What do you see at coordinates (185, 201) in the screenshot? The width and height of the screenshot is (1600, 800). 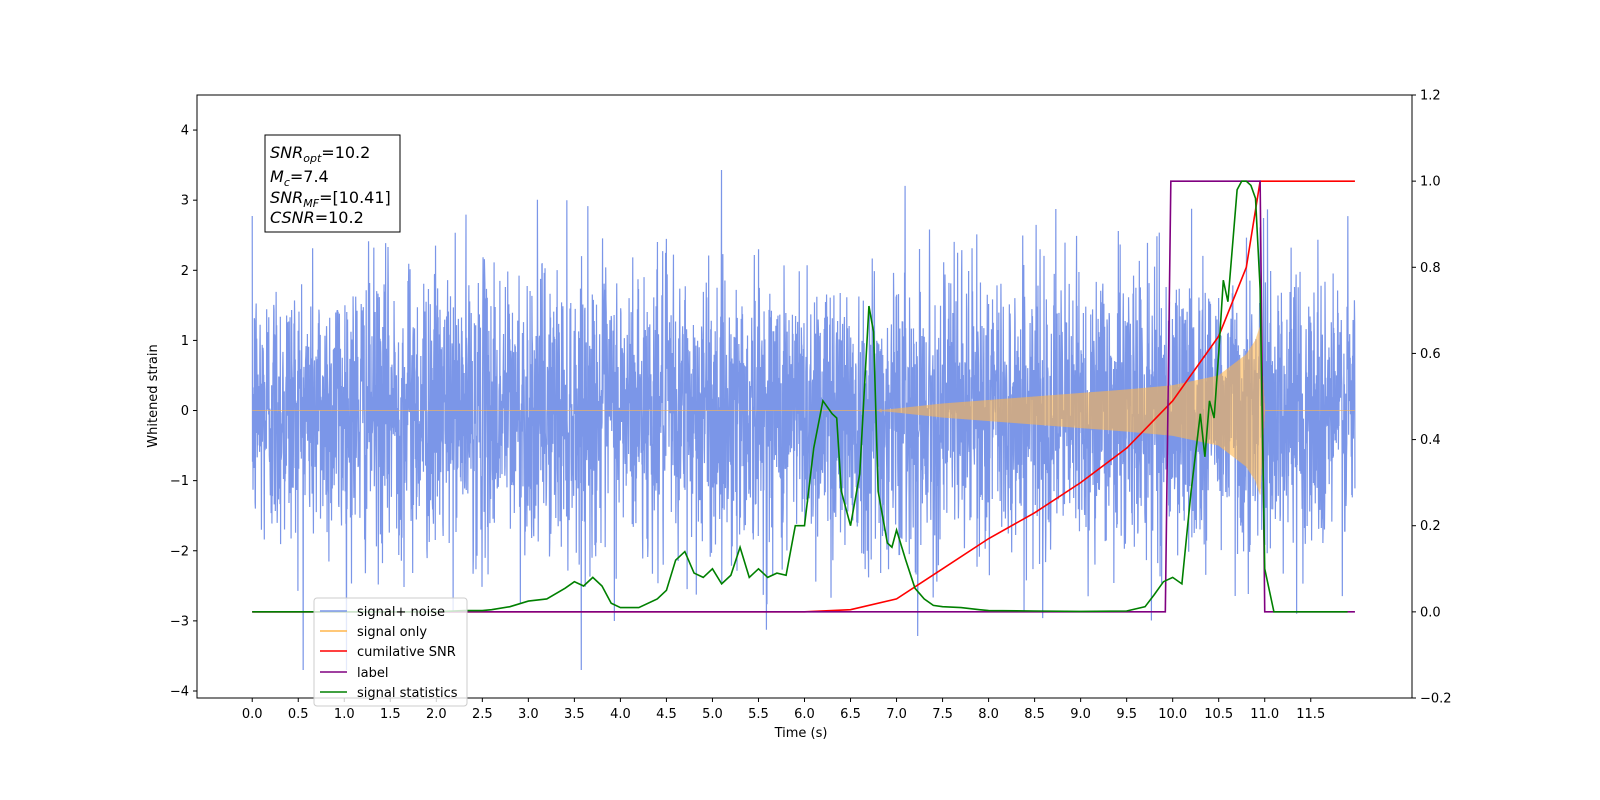 I see `y-tick-label: 3` at bounding box center [185, 201].